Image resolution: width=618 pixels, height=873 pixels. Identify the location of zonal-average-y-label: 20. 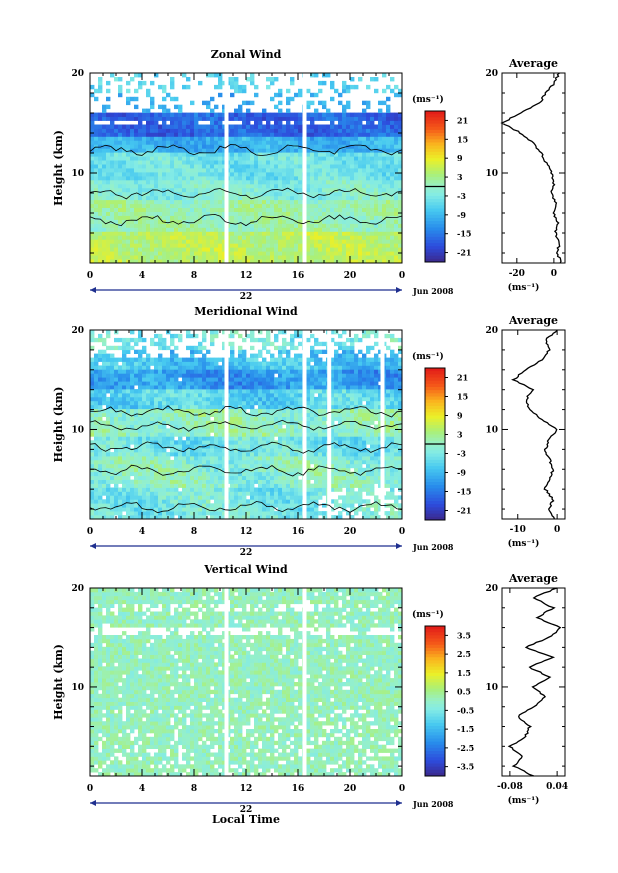
(491, 74).